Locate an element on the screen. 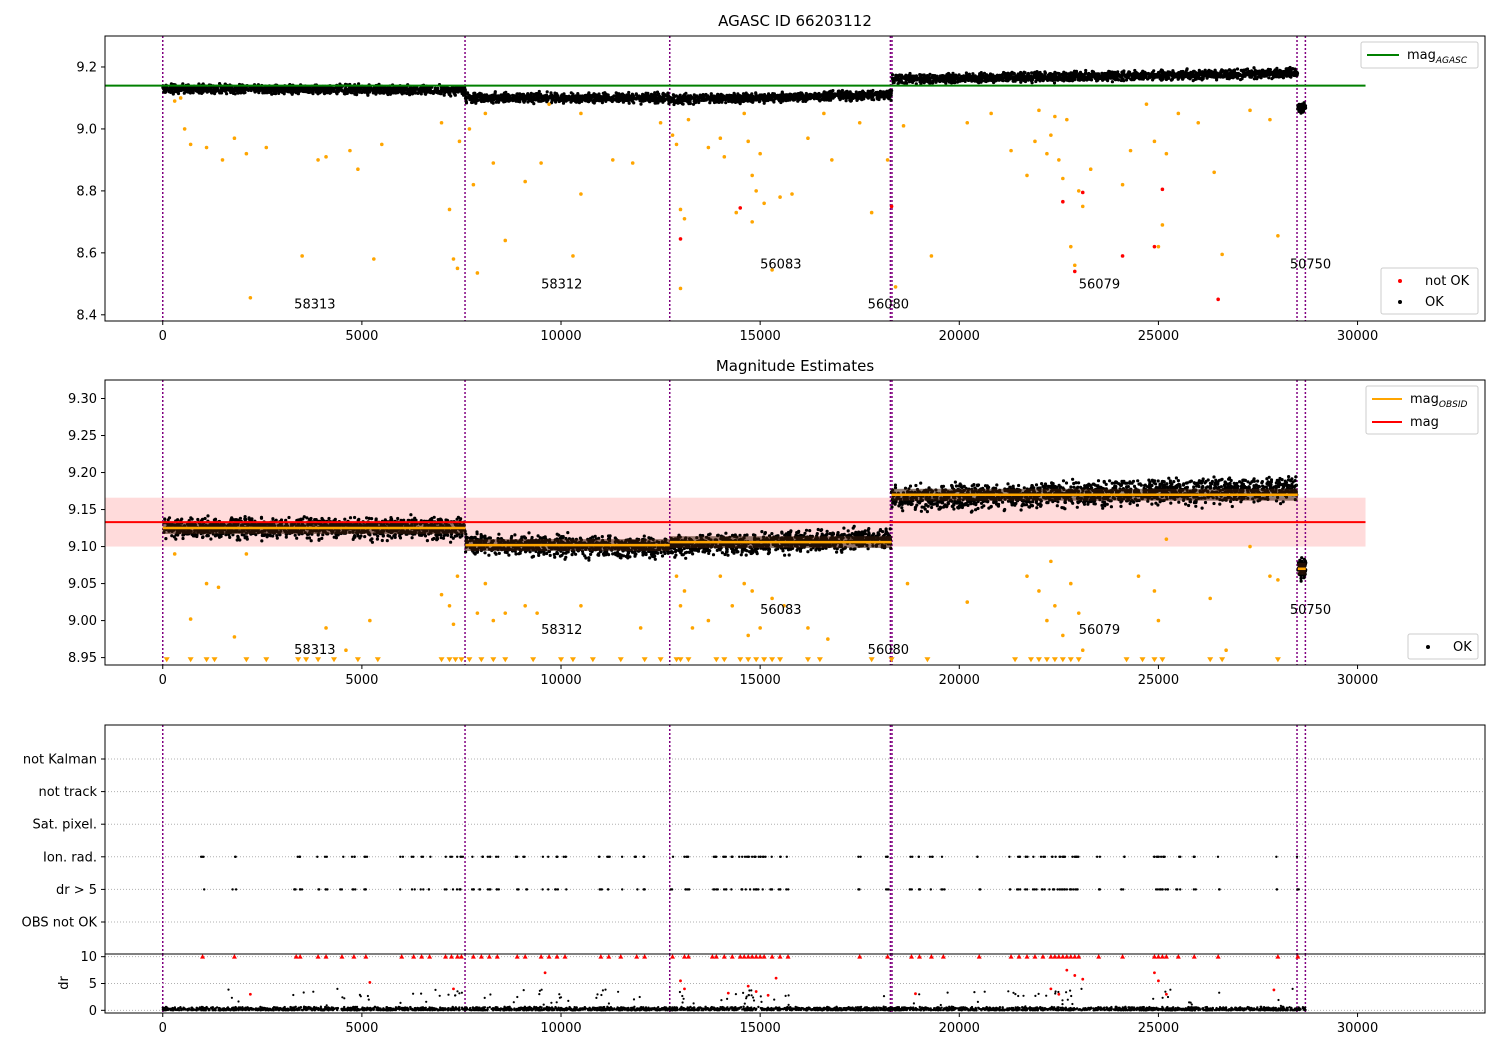 This screenshot has width=1500, height=1050. legend-mag-agasc-label: mag is located at coordinates (1421, 55).